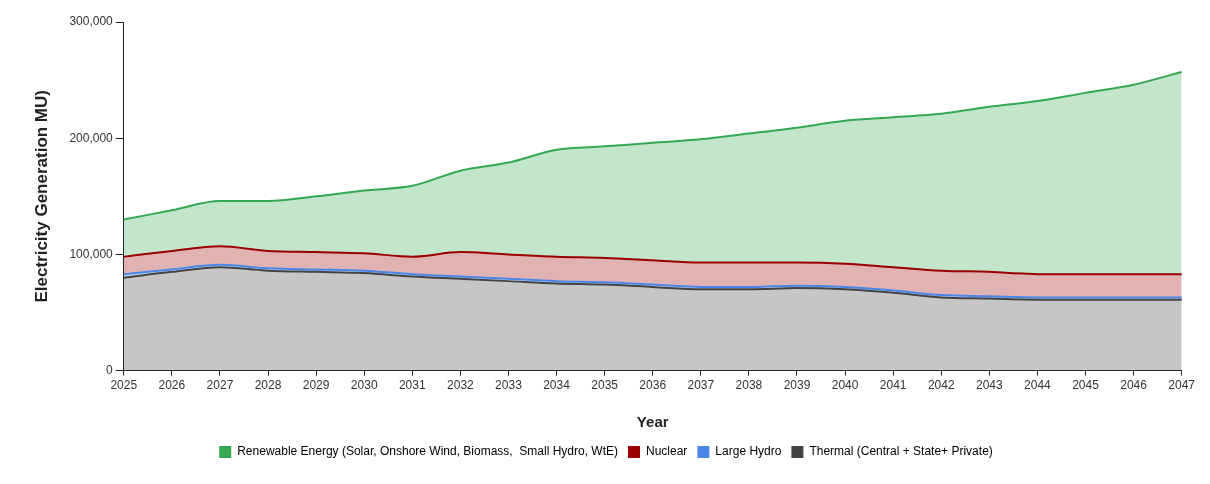 Image resolution: width=1210 pixels, height=484 pixels. What do you see at coordinates (749, 385) in the screenshot?
I see `x-tick-label: 2038` at bounding box center [749, 385].